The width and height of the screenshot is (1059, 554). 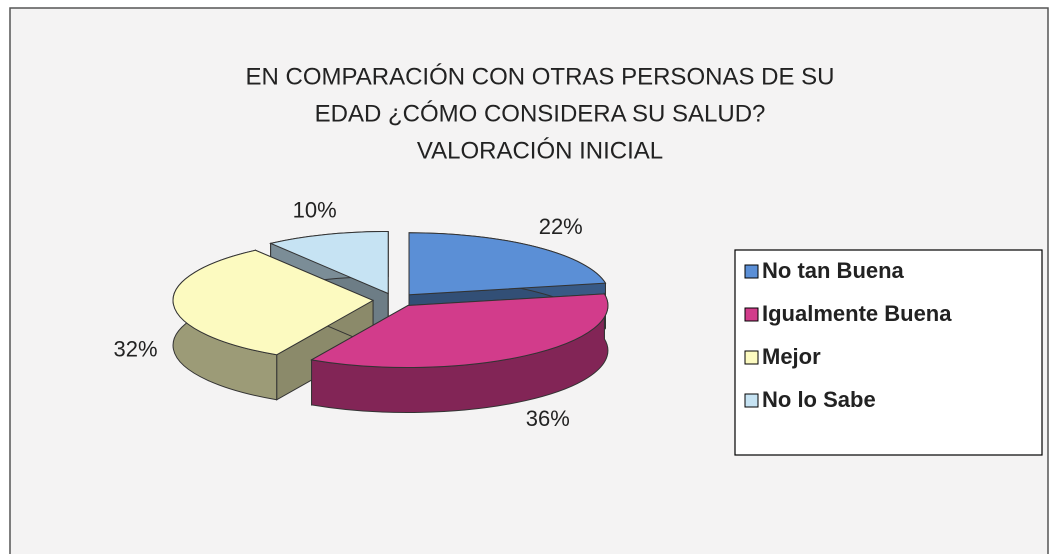 What do you see at coordinates (857, 313) in the screenshot?
I see `legend-label: Igualmente Buena` at bounding box center [857, 313].